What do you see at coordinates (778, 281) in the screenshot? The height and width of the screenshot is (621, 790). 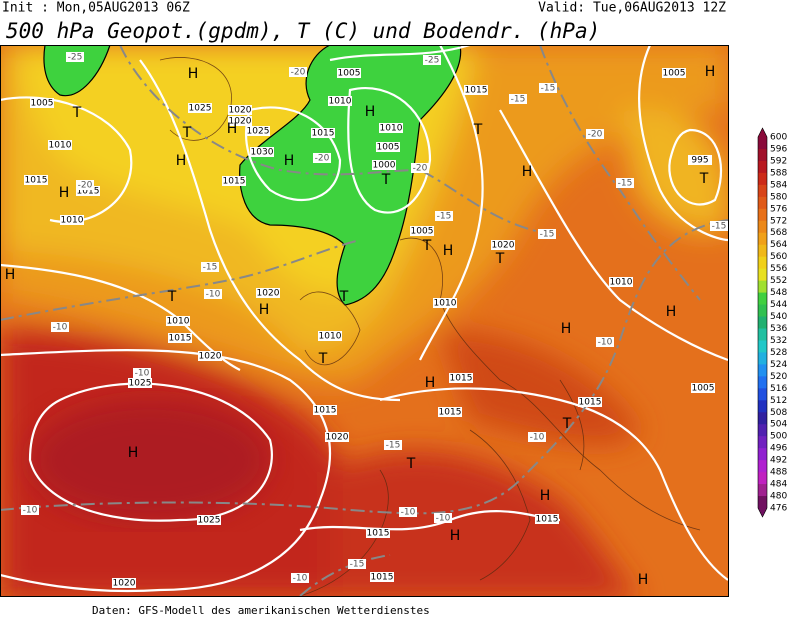 I see `colorbar-label: 552` at bounding box center [778, 281].